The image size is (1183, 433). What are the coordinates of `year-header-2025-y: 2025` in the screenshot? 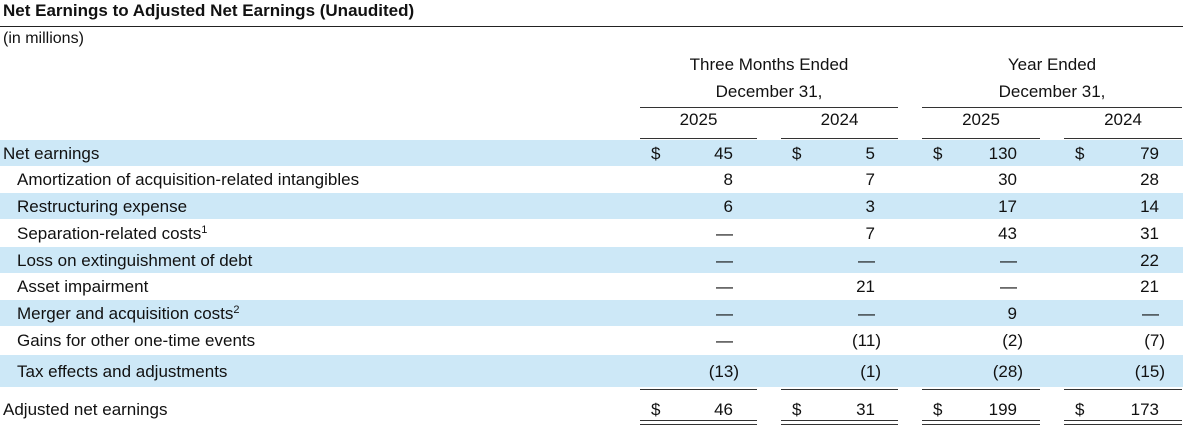 It's located at (981, 119).